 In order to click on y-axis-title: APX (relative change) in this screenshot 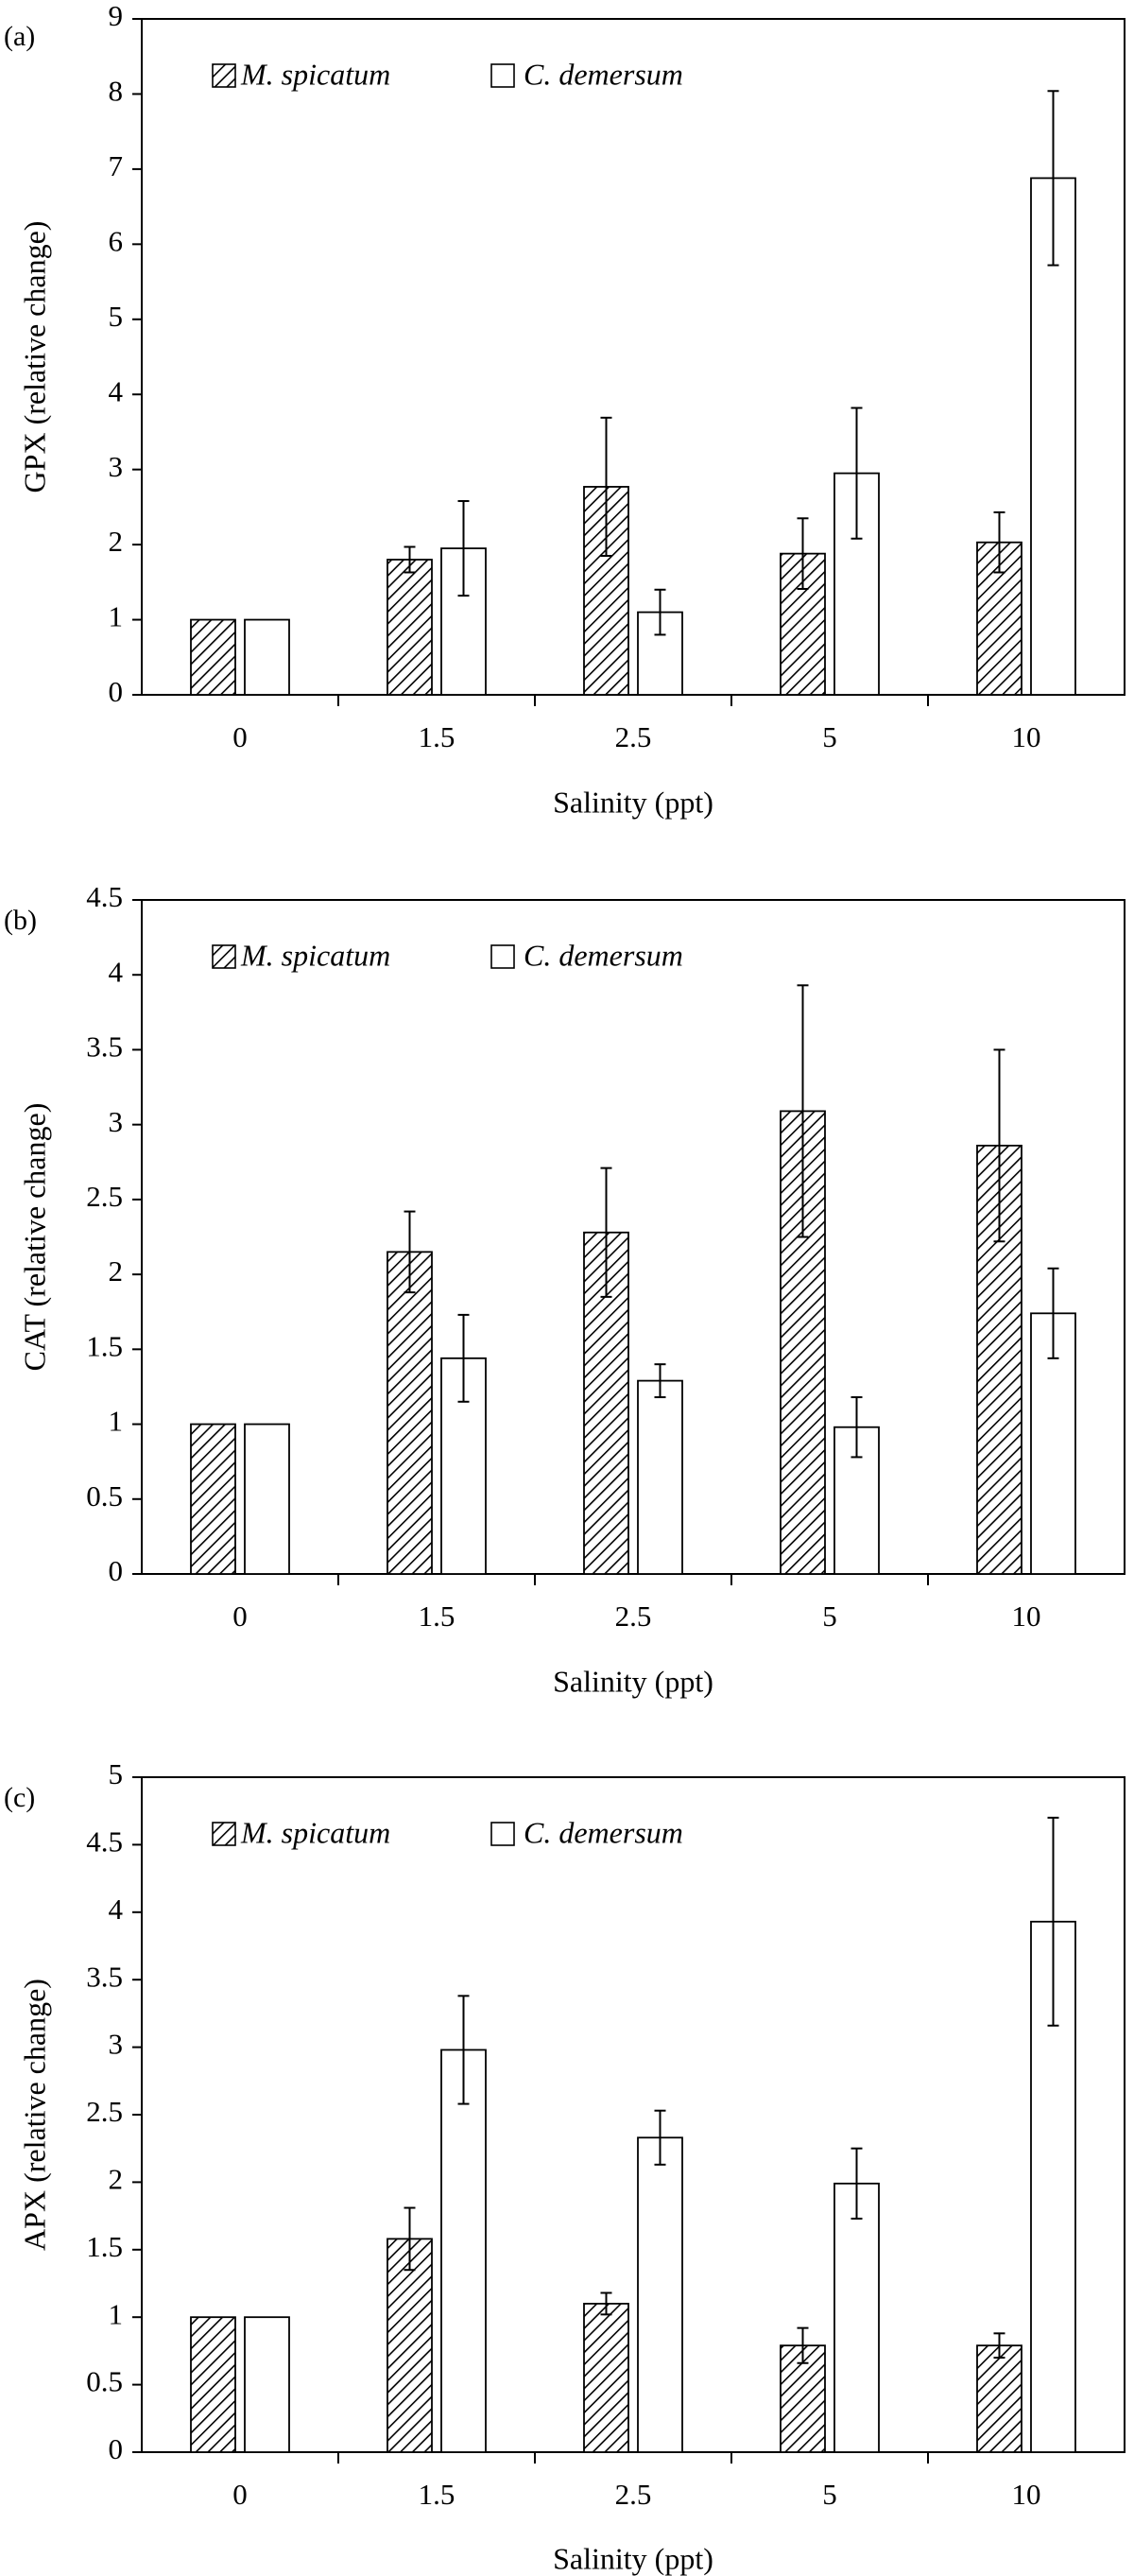, I will do `click(34, 2115)`.